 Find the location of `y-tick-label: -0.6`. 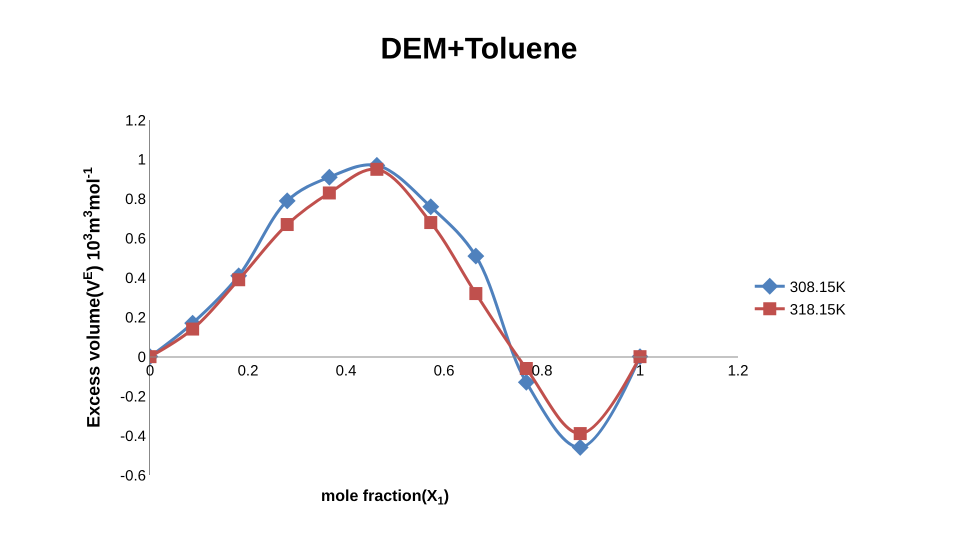

y-tick-label: -0.6 is located at coordinates (133, 475).